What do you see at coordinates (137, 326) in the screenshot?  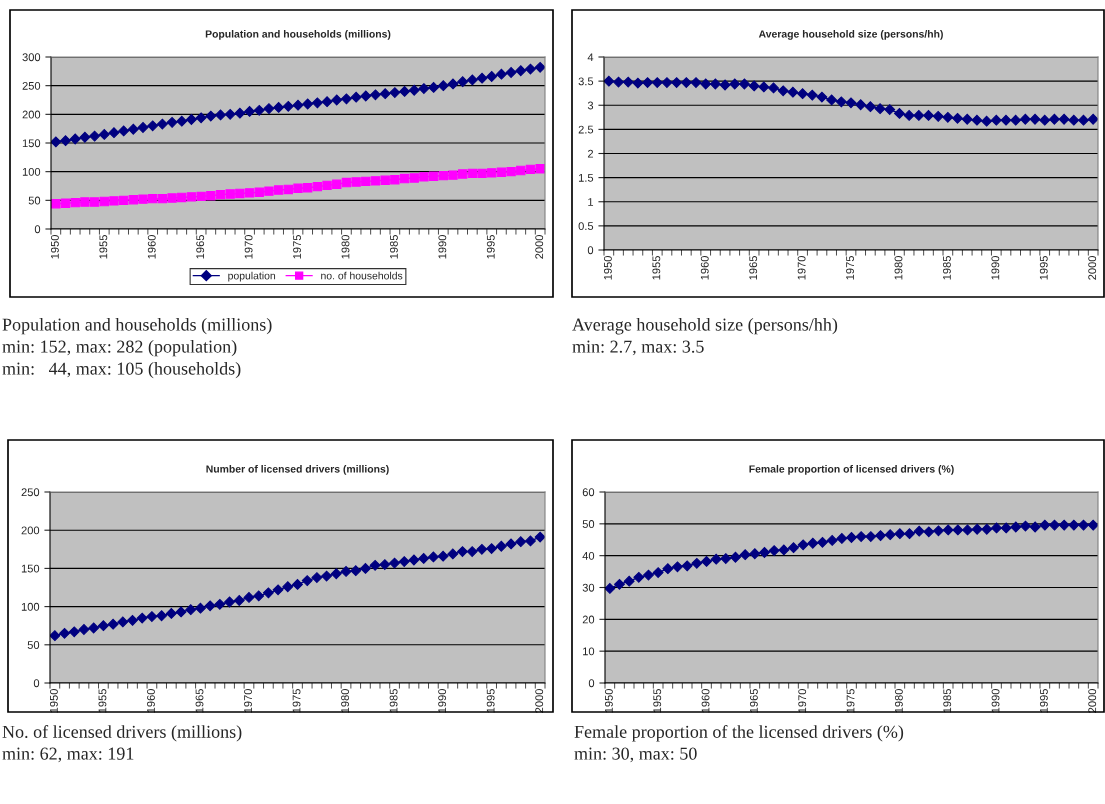 I see `text: Population and households (millions)` at bounding box center [137, 326].